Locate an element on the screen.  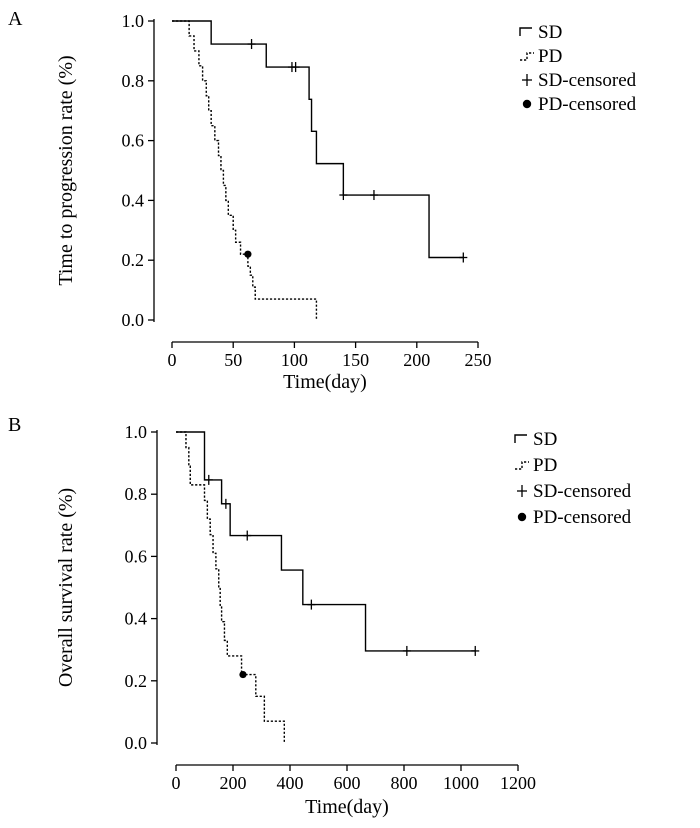
y-axis-label: Time to progression rate (%) is located at coordinates (66, 170).